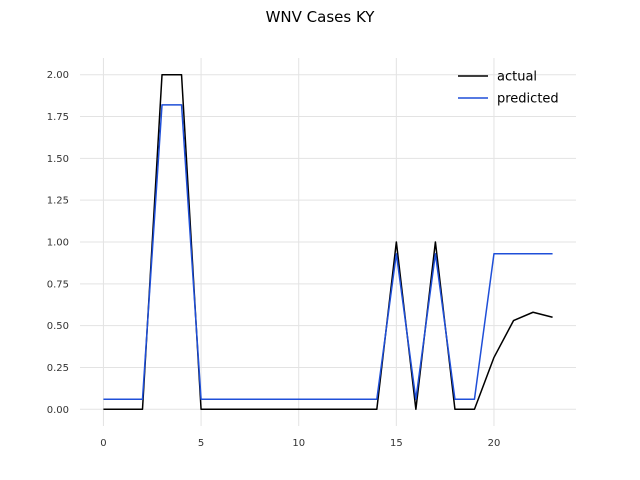 The width and height of the screenshot is (640, 480). Describe the element at coordinates (528, 99) in the screenshot. I see `legend-label-predicted: predicted` at that location.